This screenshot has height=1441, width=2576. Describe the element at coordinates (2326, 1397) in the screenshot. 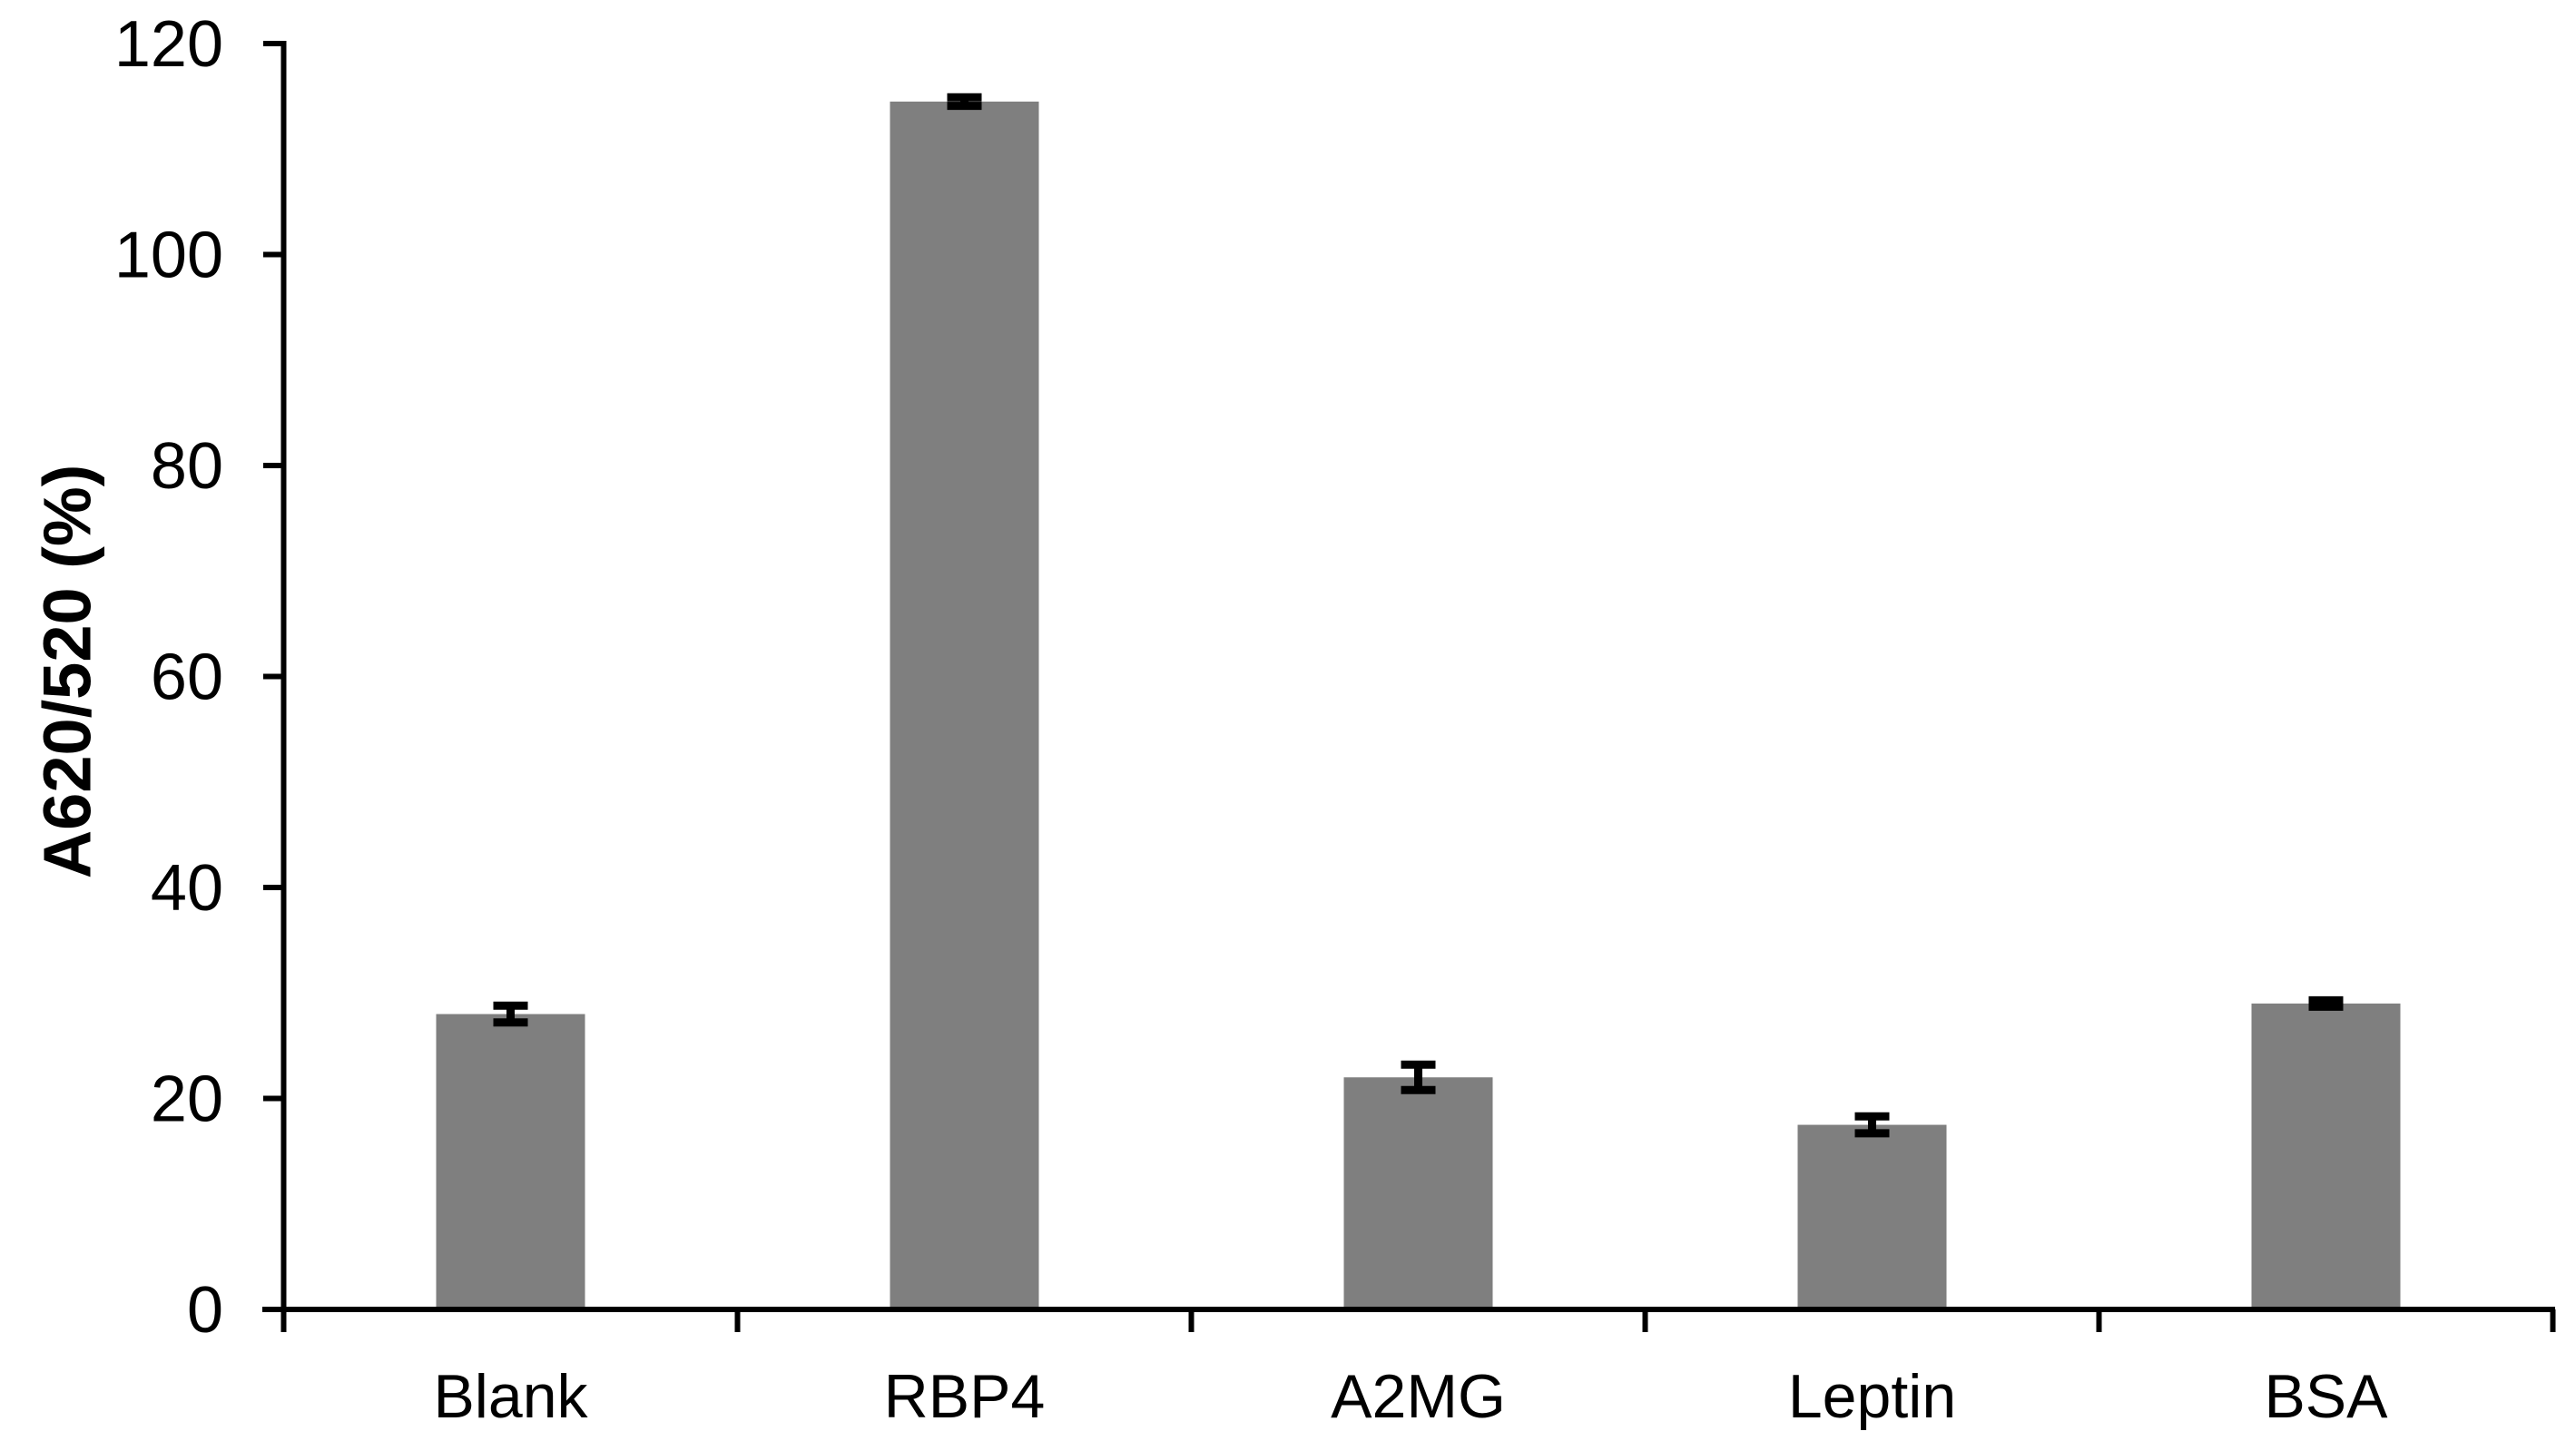

I see `category-label-bsa: BSA` at that location.